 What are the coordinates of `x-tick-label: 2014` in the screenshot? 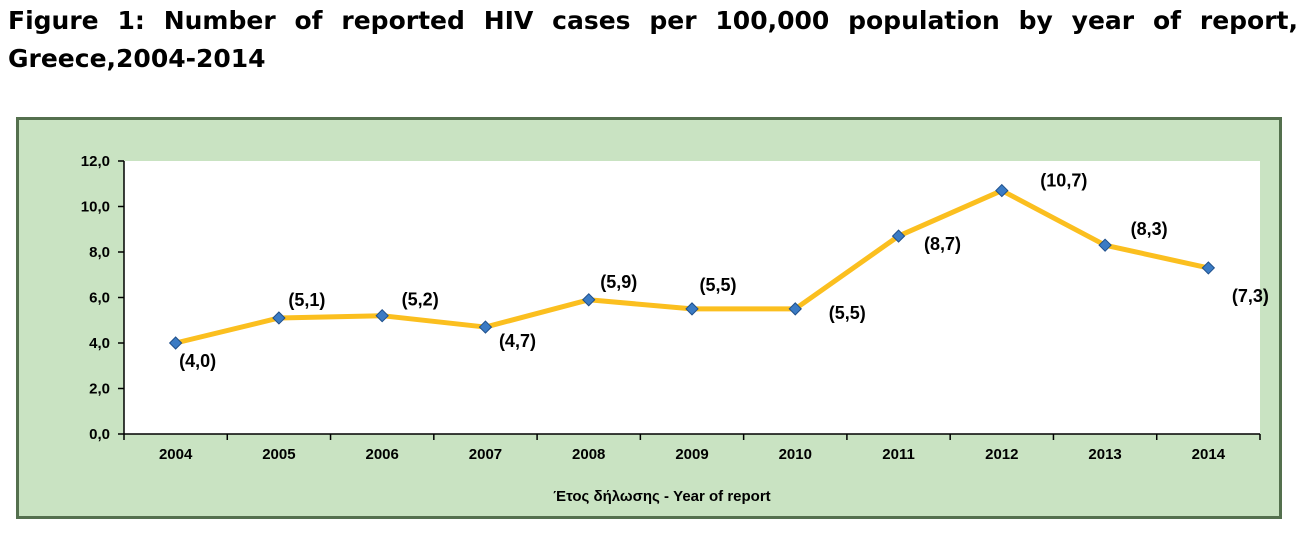 It's located at (1209, 454).